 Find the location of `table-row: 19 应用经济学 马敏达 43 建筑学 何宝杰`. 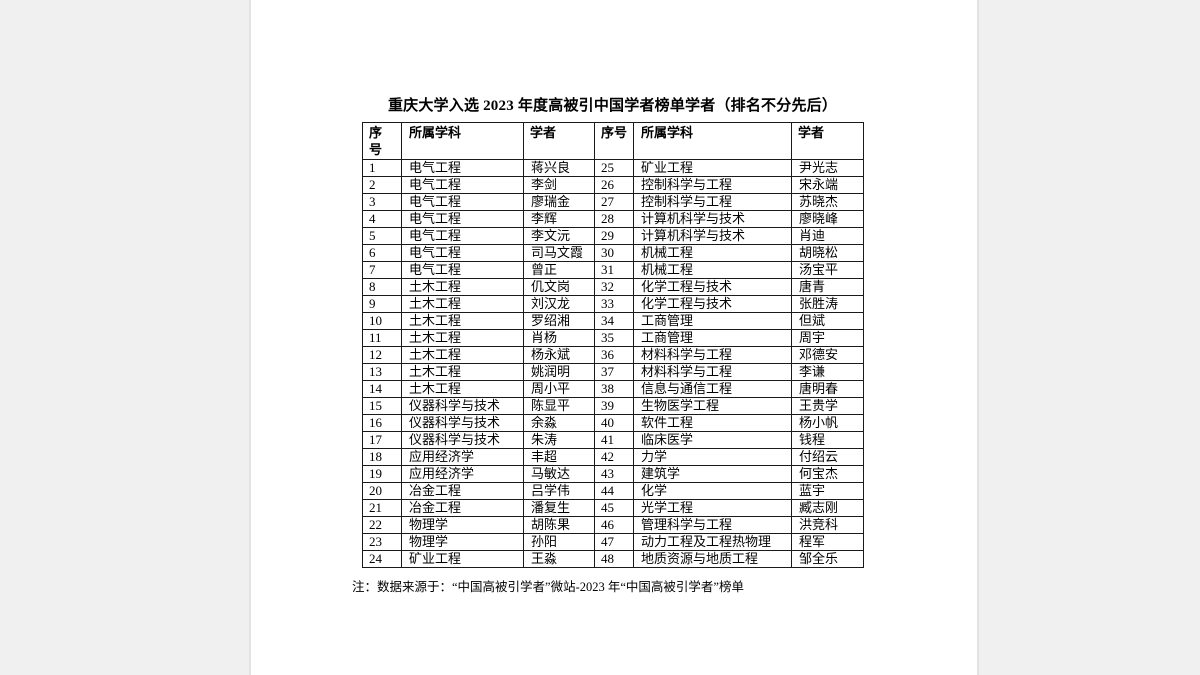

table-row: 19 应用经济学 马敏达 43 建筑学 何宝杰 is located at coordinates (613, 474).